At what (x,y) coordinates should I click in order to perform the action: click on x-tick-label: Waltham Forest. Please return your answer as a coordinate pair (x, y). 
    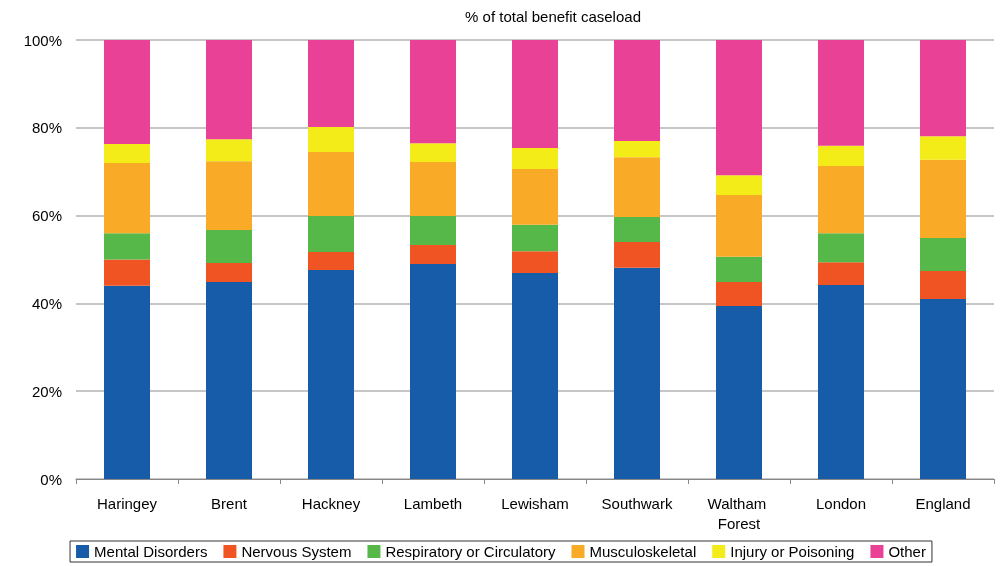
    Looking at the image, I should click on (739, 513).